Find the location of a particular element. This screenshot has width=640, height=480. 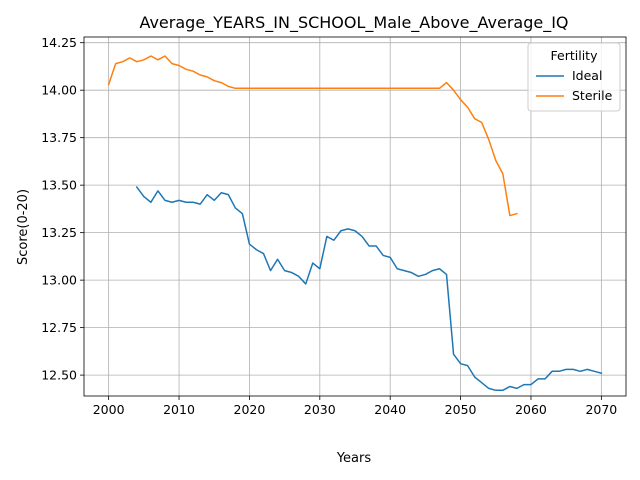

legend-box is located at coordinates (574, 77).